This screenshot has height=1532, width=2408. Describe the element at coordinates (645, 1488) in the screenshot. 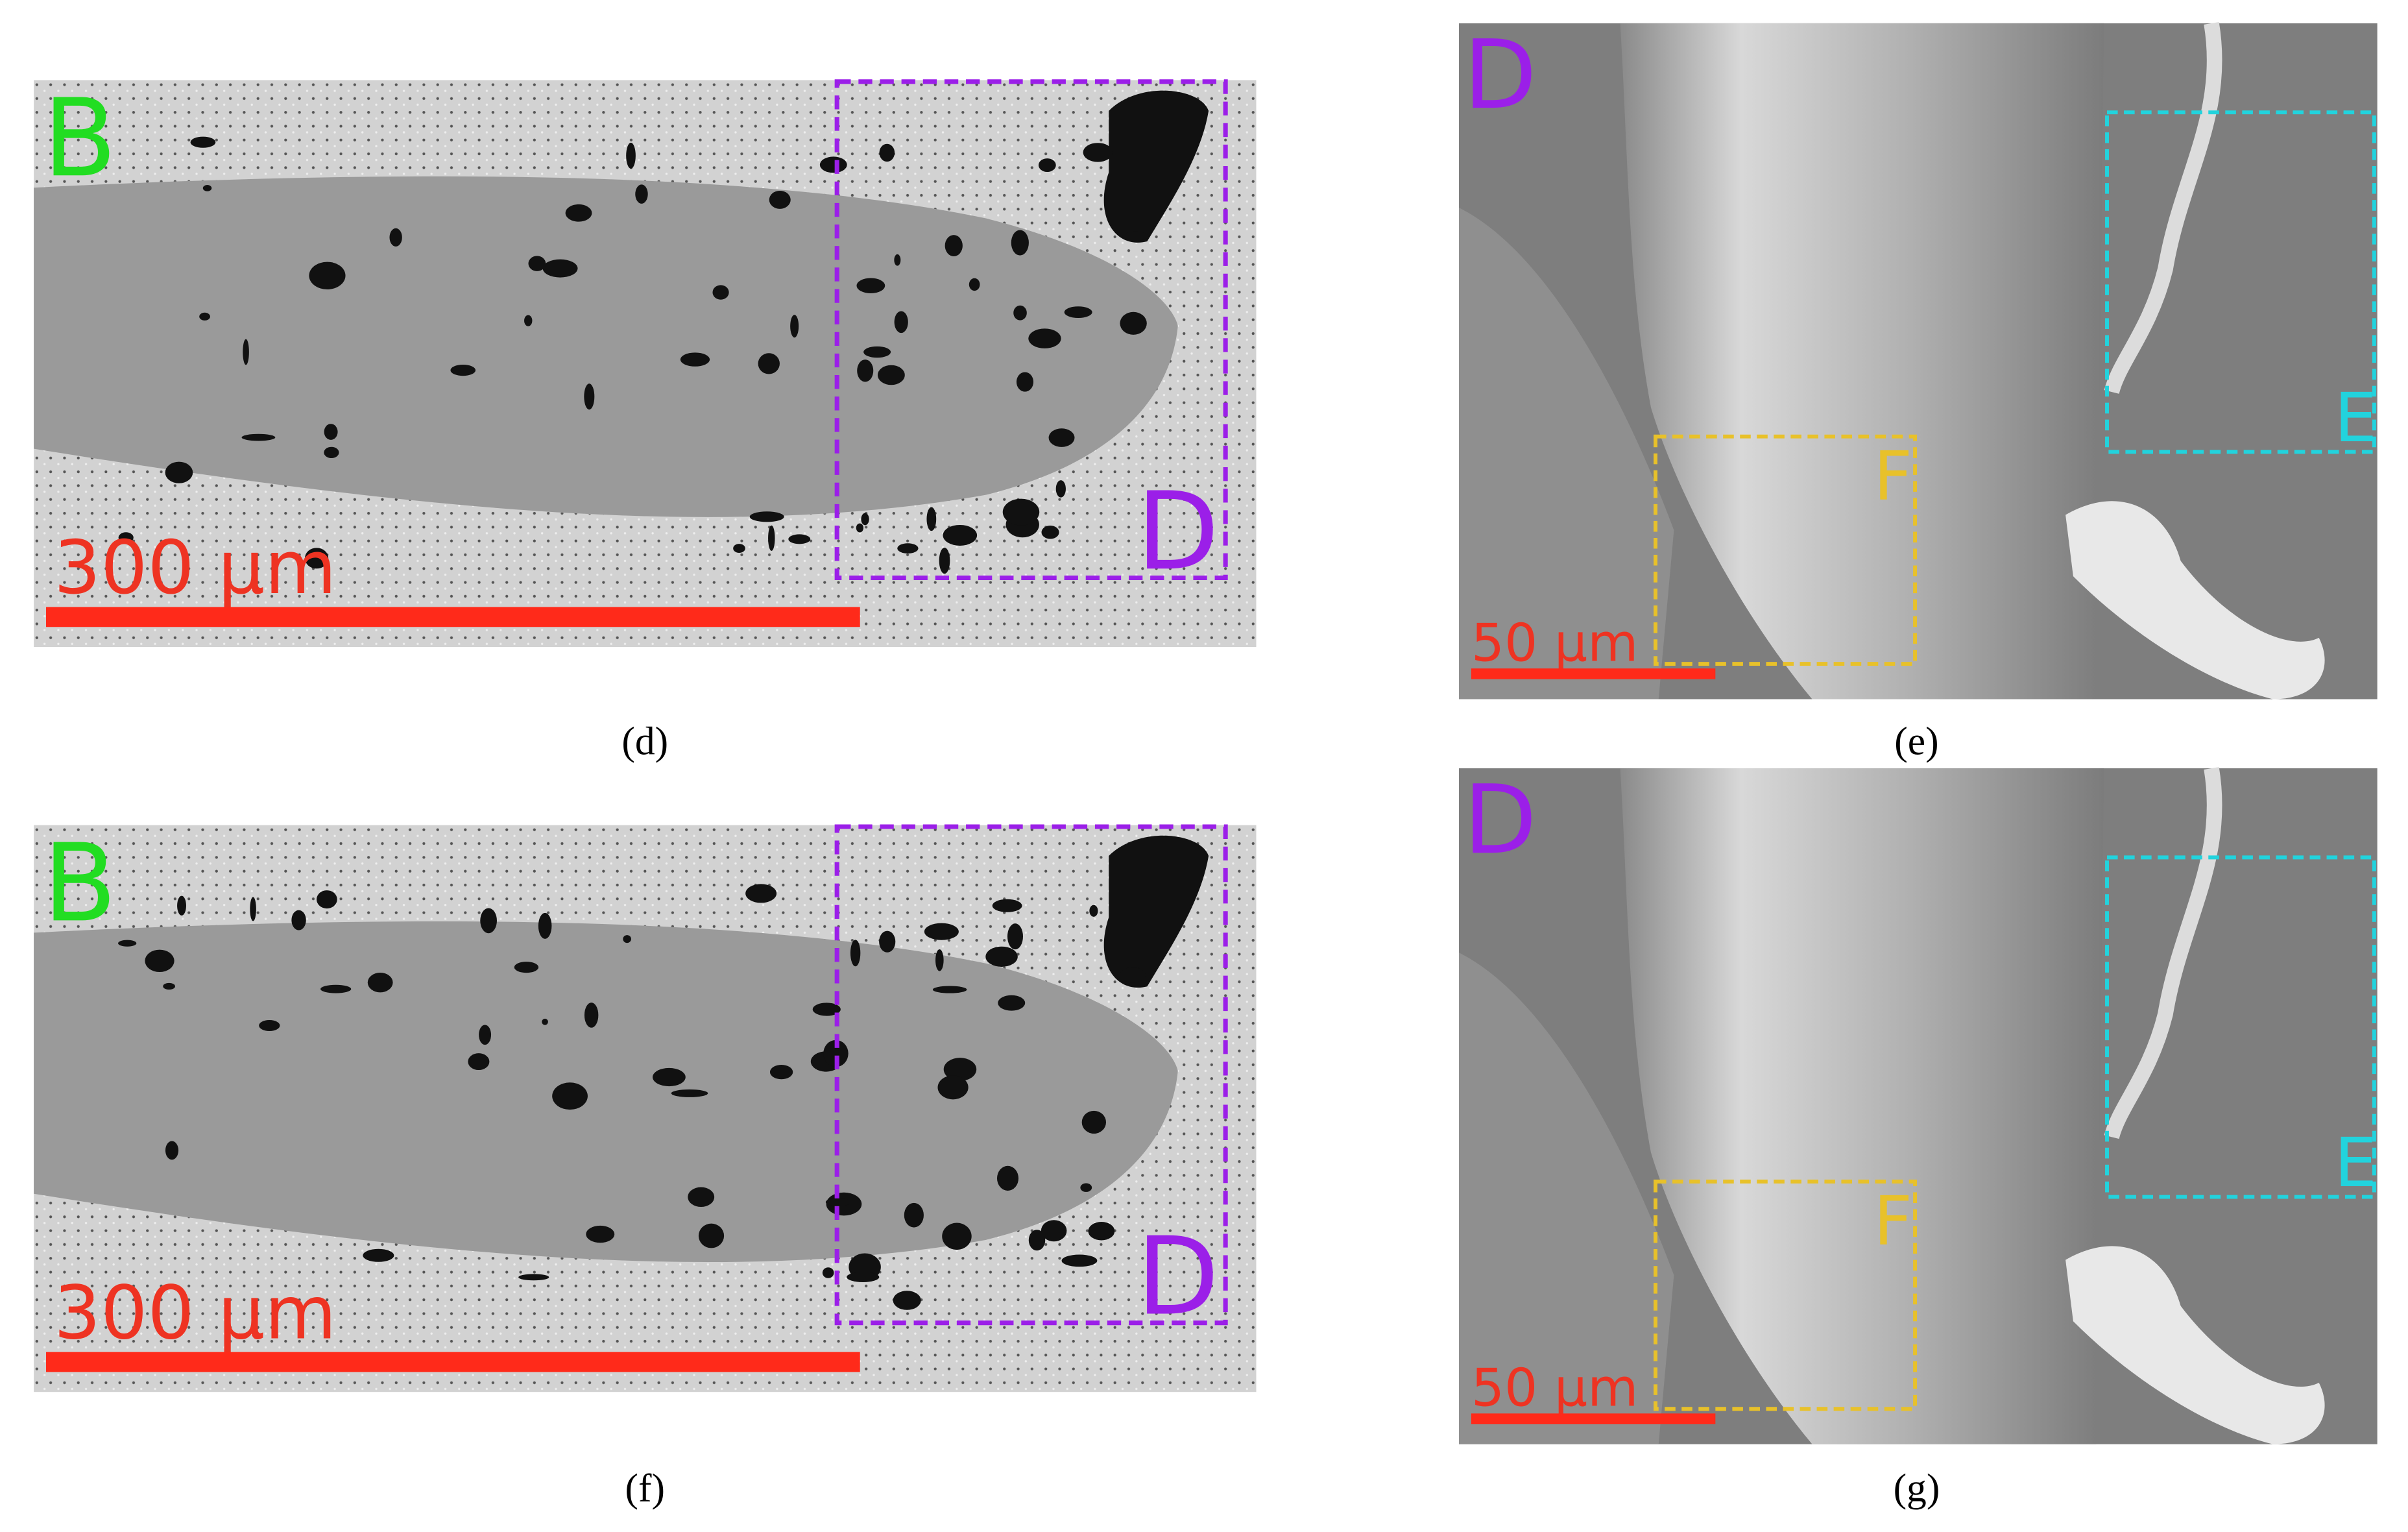

I see `panel-caption: (f)` at that location.